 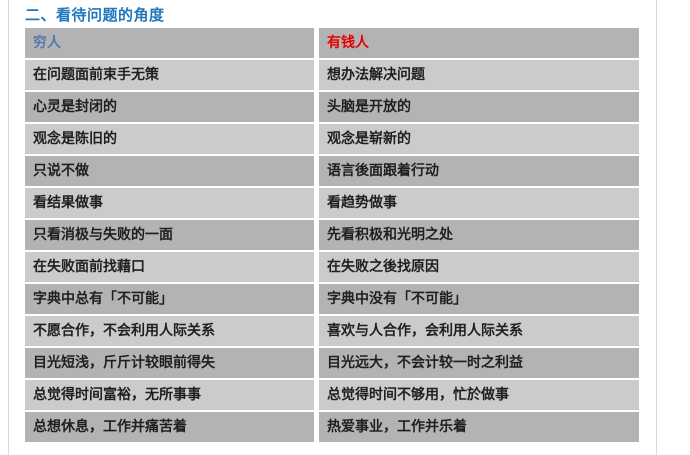 What do you see at coordinates (169, 139) in the screenshot?
I see `cell-poor-trait: 观念是陈旧的` at bounding box center [169, 139].